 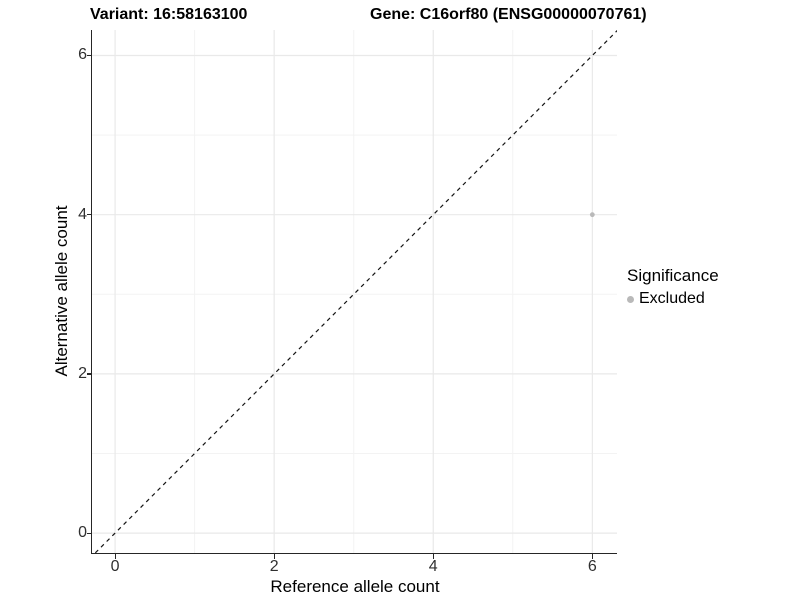 What do you see at coordinates (673, 287) in the screenshot?
I see `legend: Significance Excluded` at bounding box center [673, 287].